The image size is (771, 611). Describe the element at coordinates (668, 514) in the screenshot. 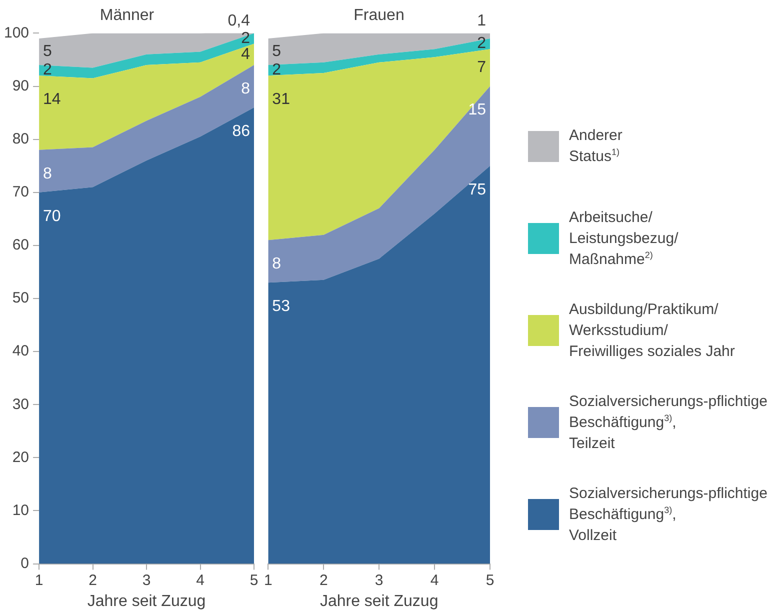

I see `text: Sozialversicherungs-pflichtige Beschäftigung$^{3)}$, Vollzeit` at that location.